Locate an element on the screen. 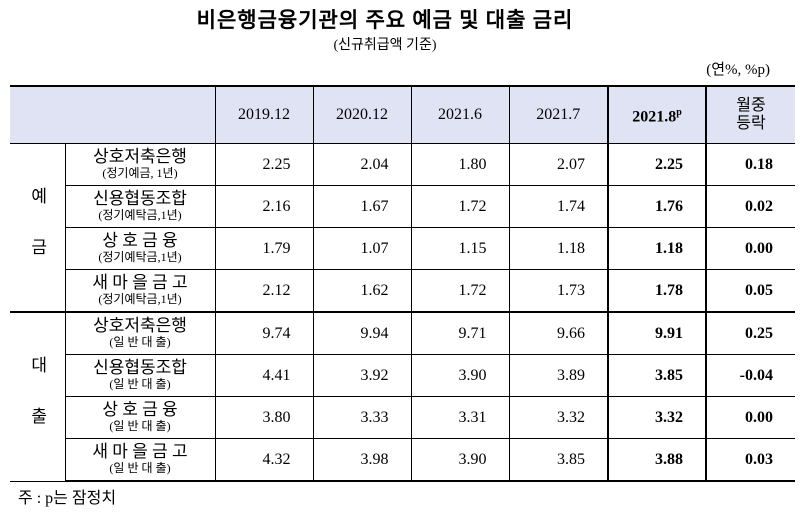 Image resolution: width=800 pixels, height=518 pixels. rate-cell: 3.33 is located at coordinates (362, 417).